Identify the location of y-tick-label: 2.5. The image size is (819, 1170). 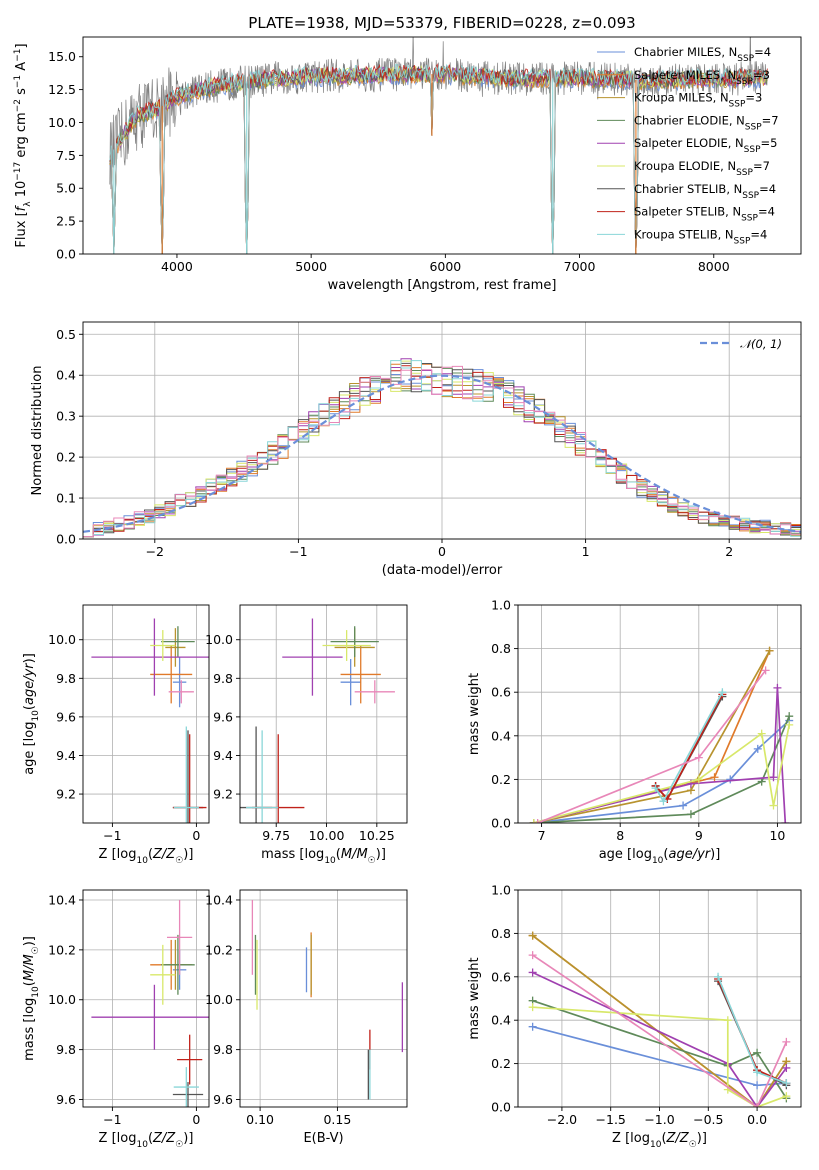
(66, 221).